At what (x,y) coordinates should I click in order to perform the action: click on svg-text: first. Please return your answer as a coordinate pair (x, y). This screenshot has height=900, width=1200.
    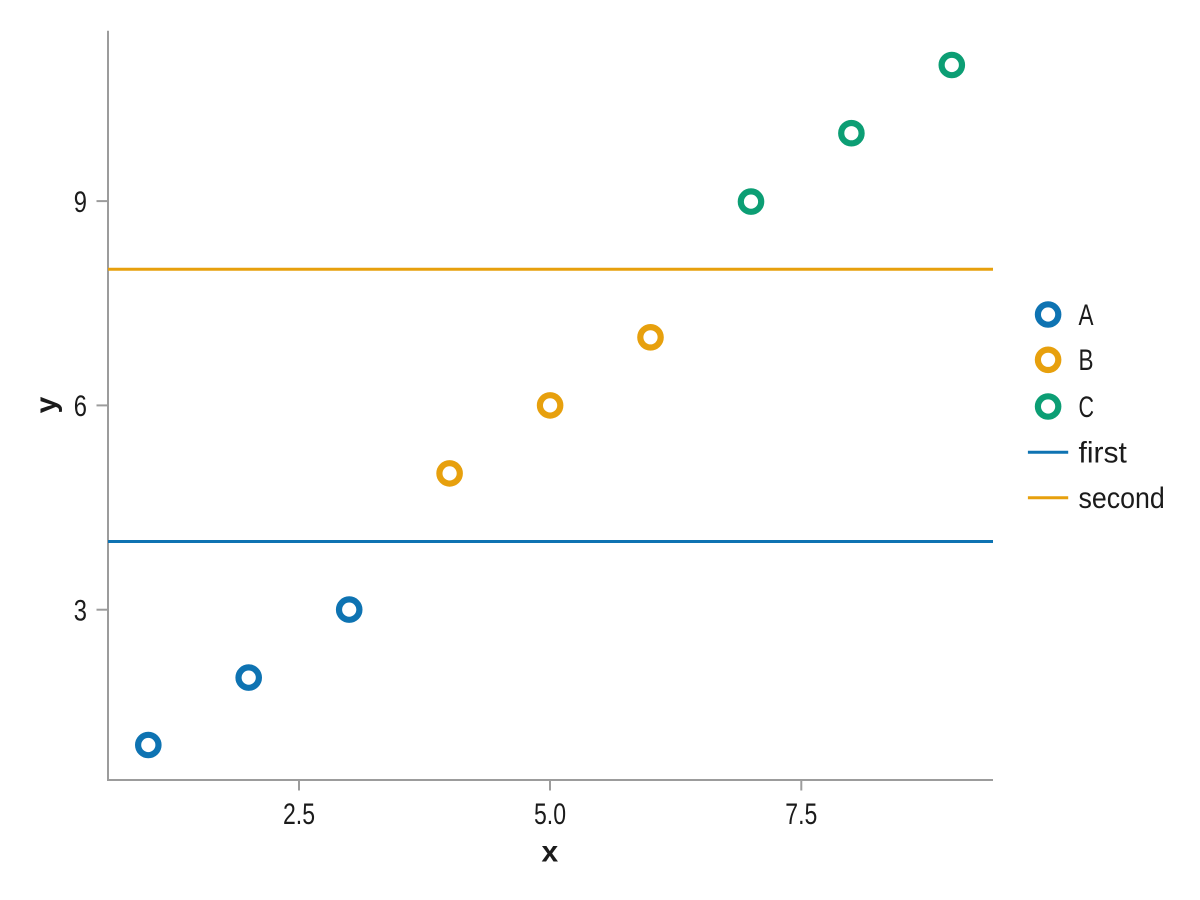
    Looking at the image, I should click on (1103, 453).